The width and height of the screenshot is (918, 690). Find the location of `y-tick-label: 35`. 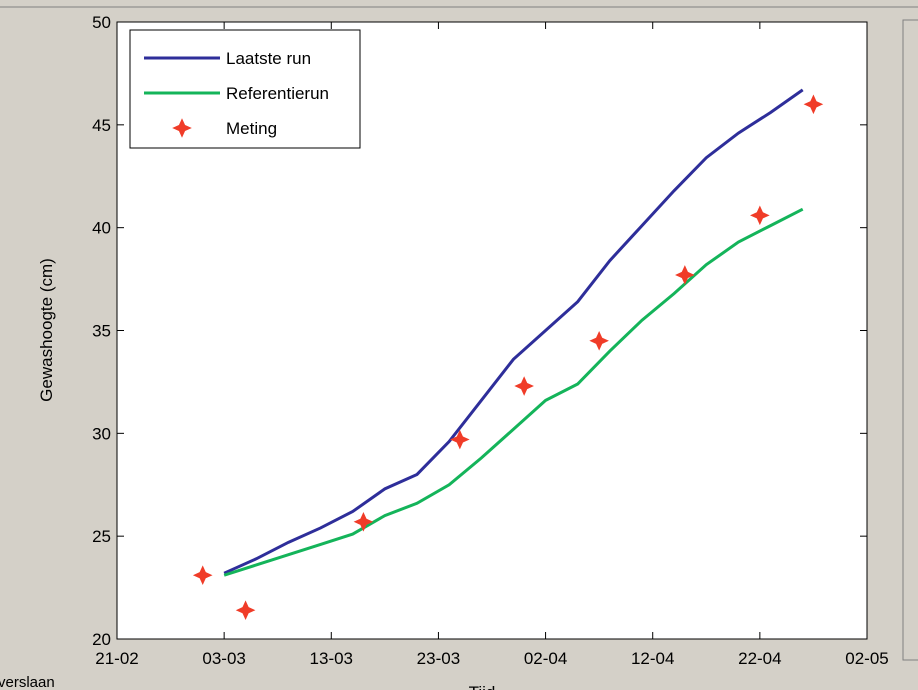

y-tick-label: 35 is located at coordinates (101, 331).